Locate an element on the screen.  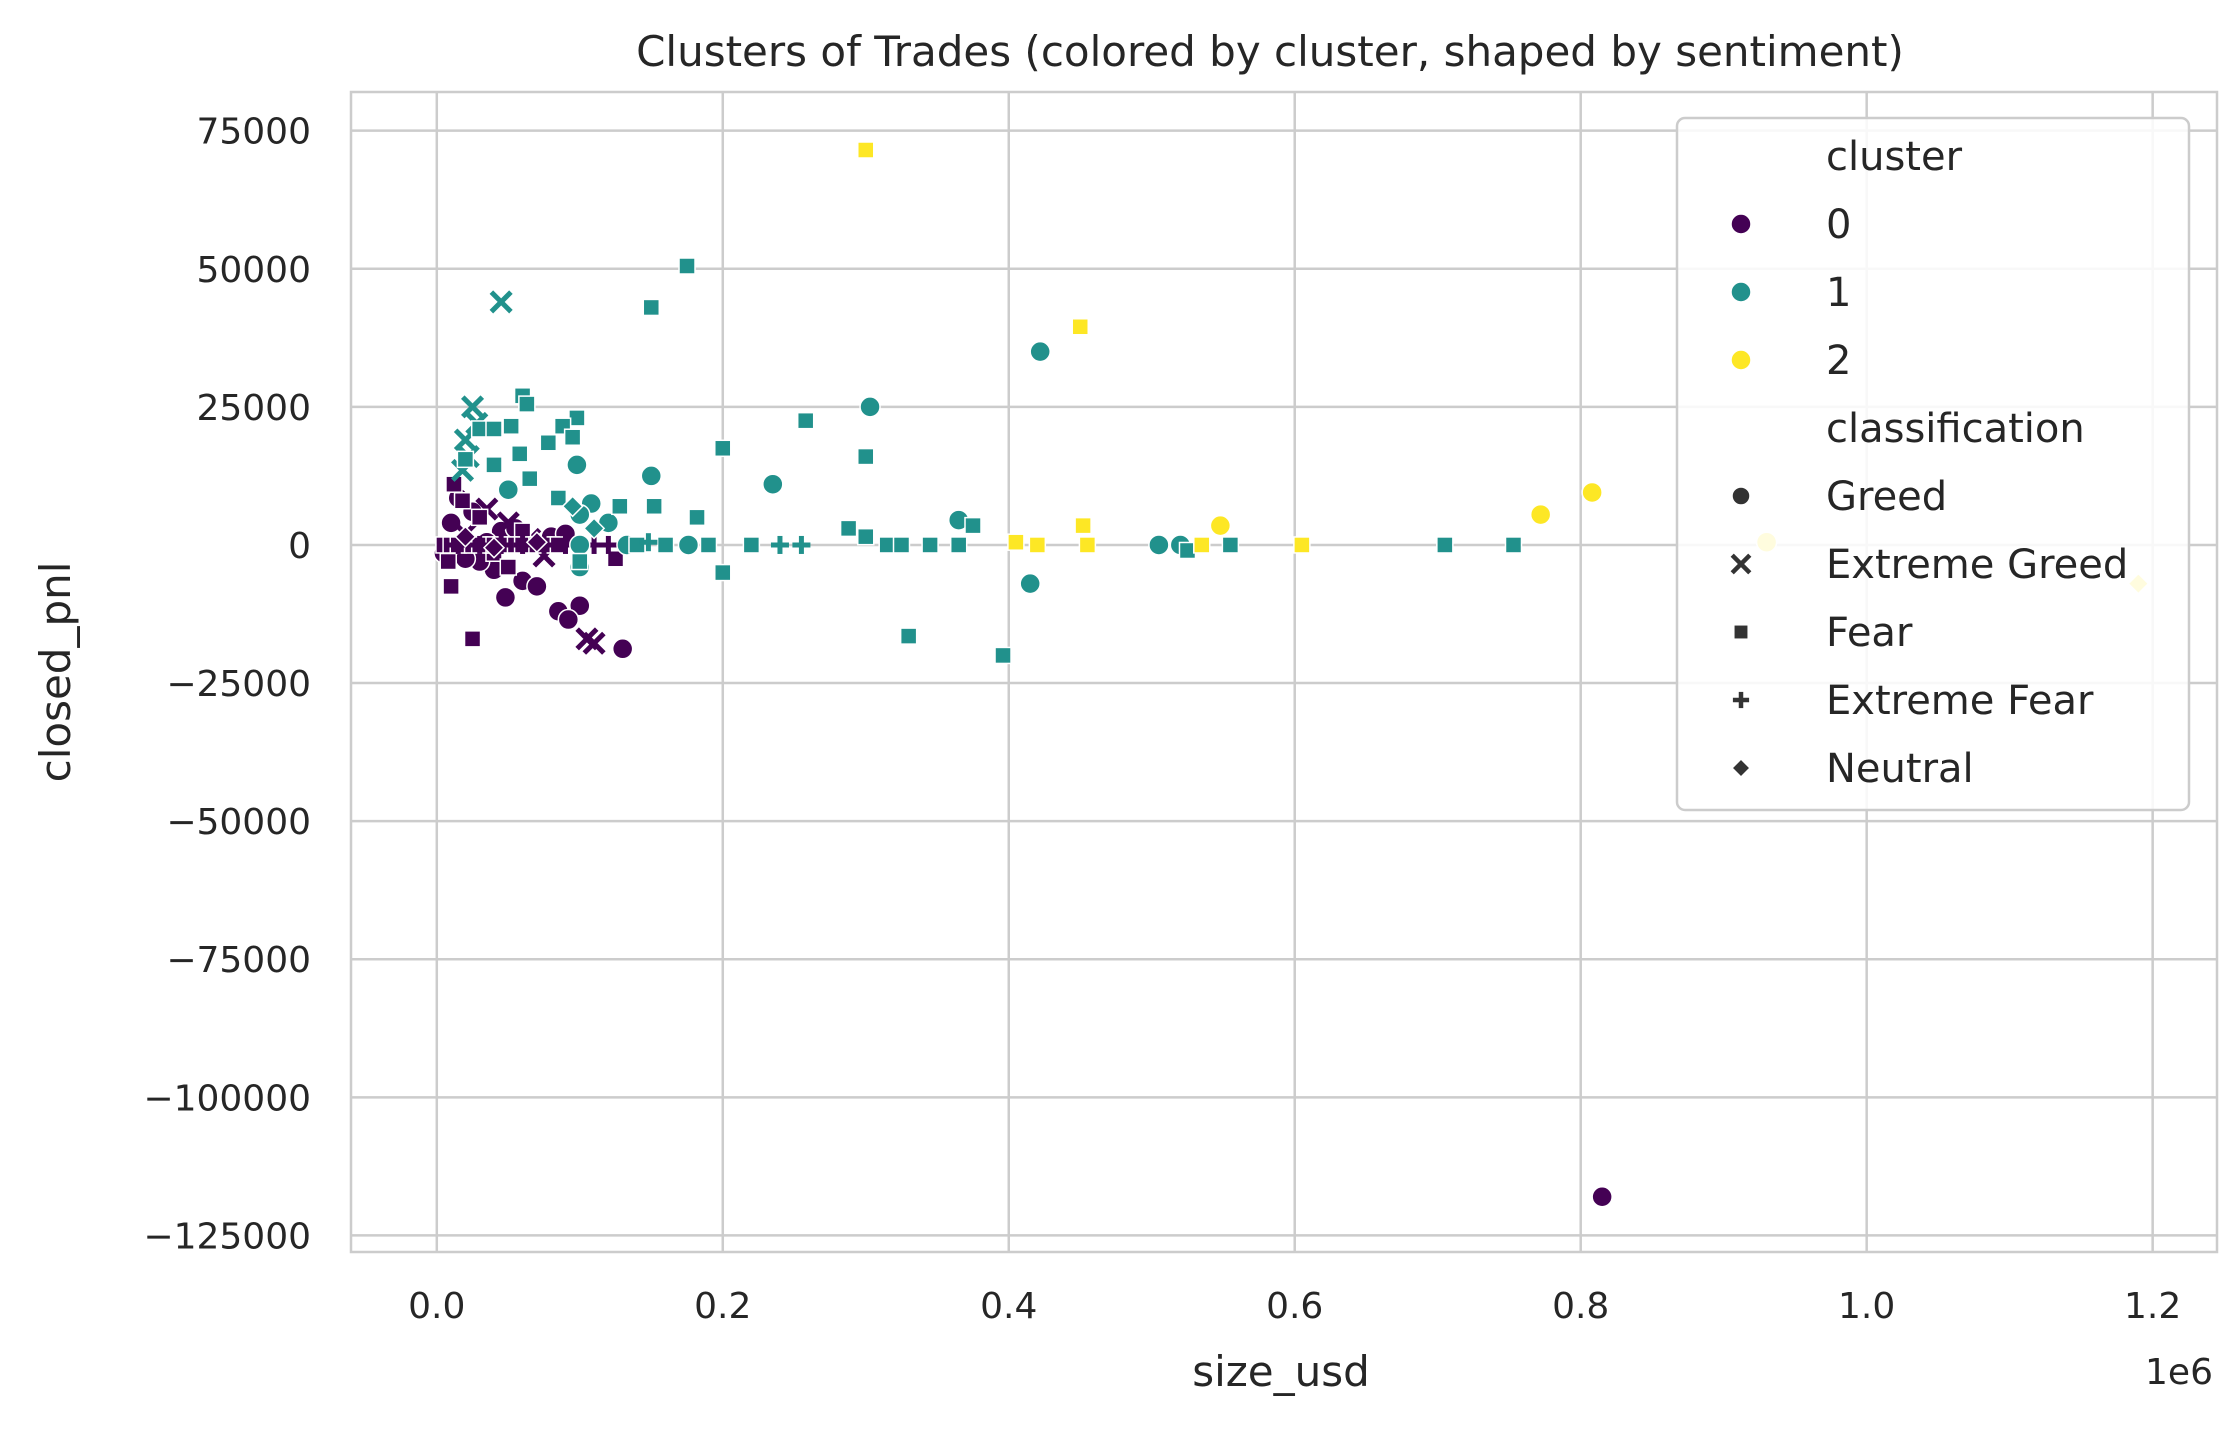
legend-marker-extreme-greed is located at coordinates (1741, 564).